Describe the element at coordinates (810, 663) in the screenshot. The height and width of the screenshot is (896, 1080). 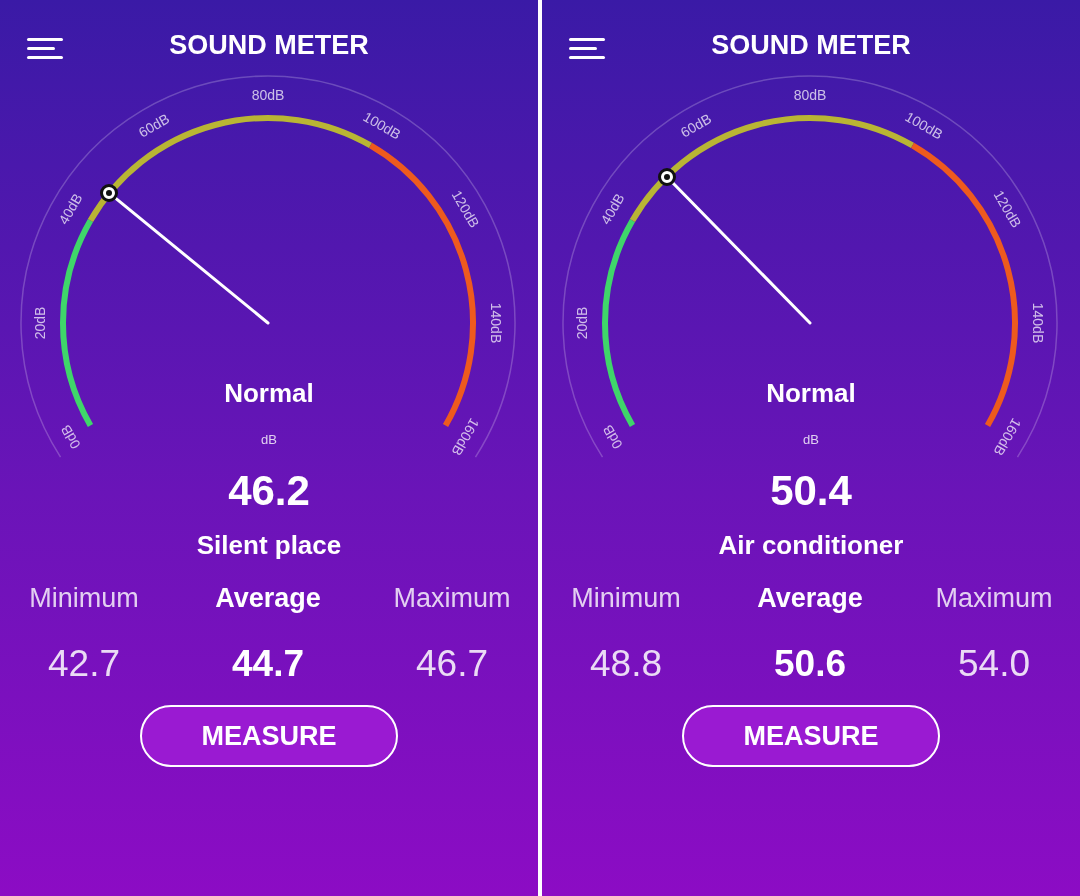
I see `data-label: 50.6` at that location.